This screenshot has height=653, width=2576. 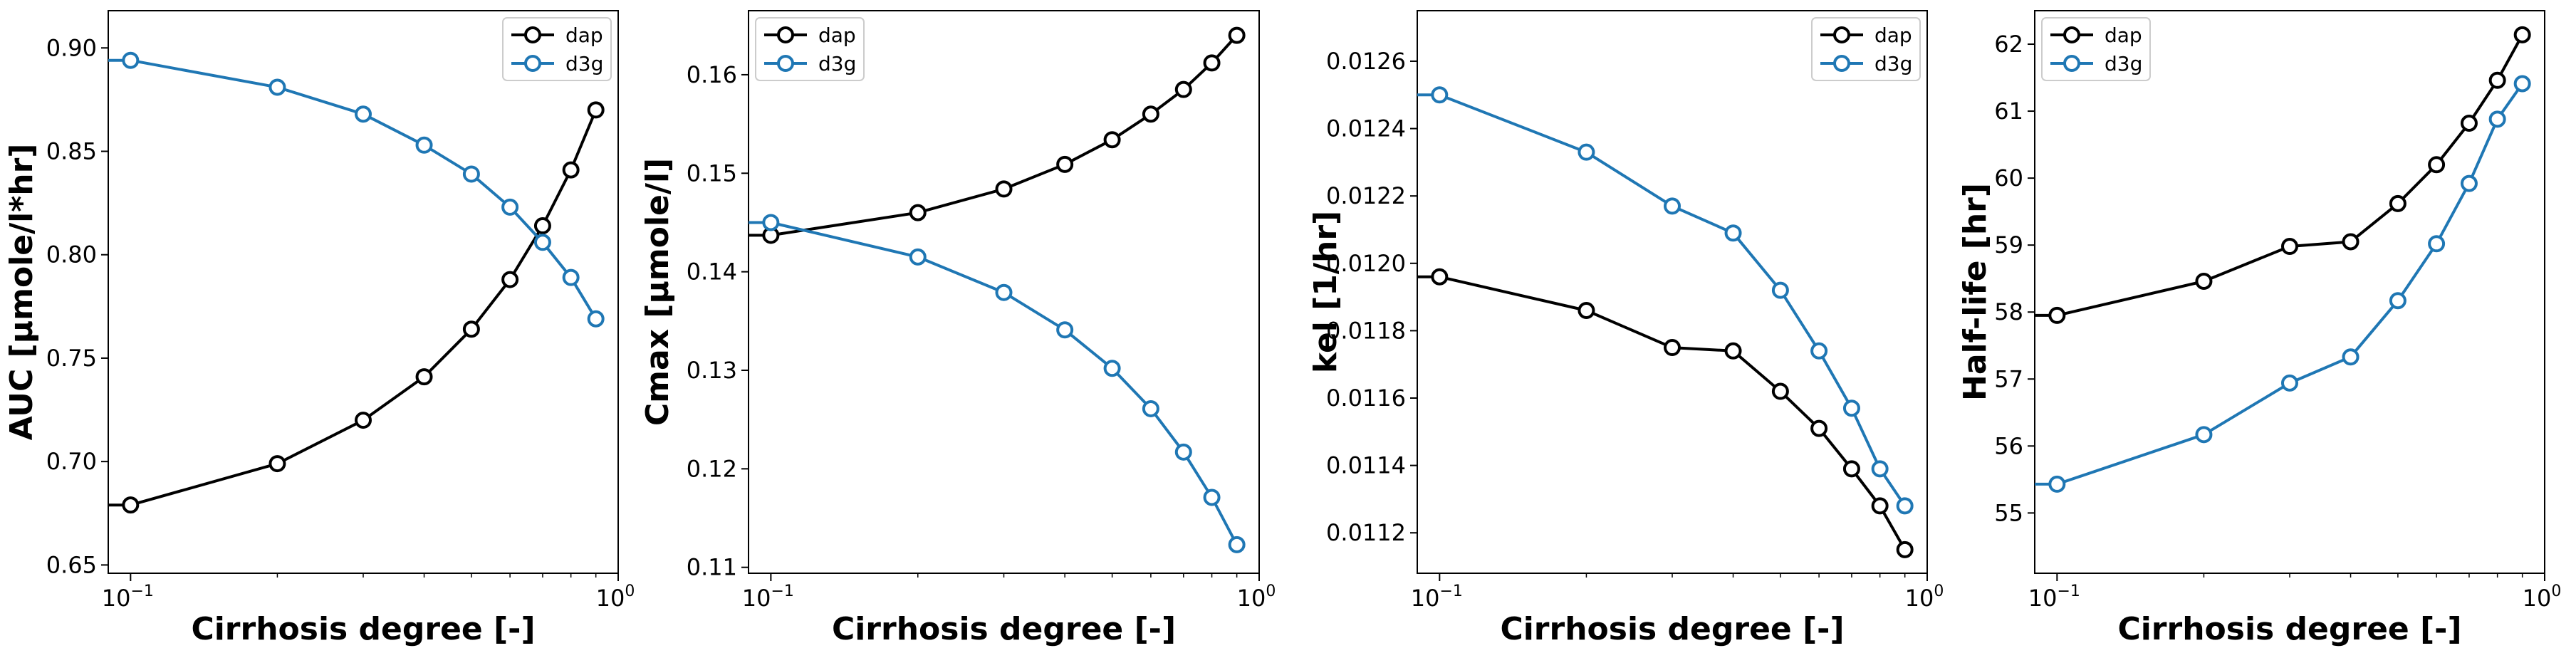 What do you see at coordinates (1975, 292) in the screenshot?
I see `y-axis-label: Half-life [hr]` at bounding box center [1975, 292].